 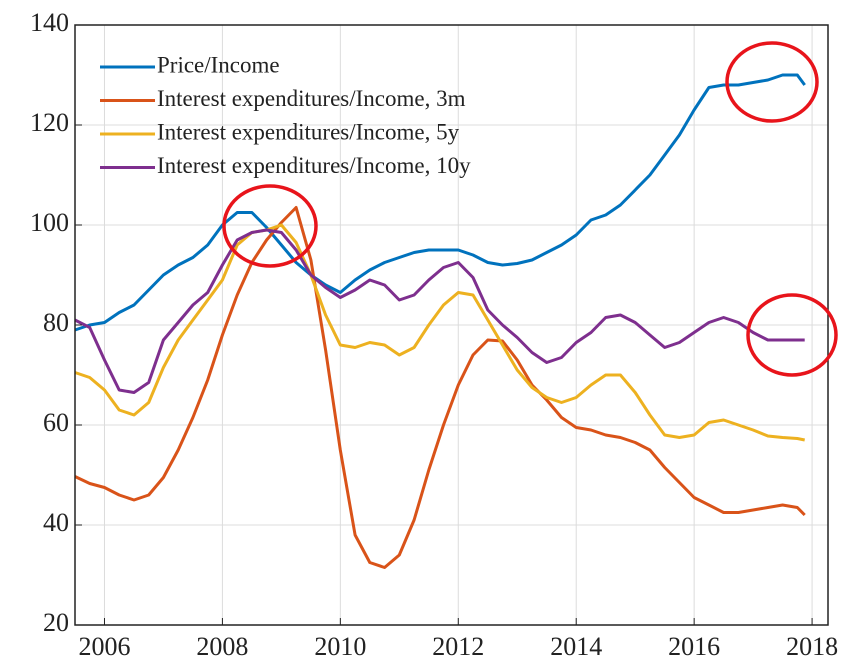 I want to click on y-tick-label: 60, so click(x=56, y=422).